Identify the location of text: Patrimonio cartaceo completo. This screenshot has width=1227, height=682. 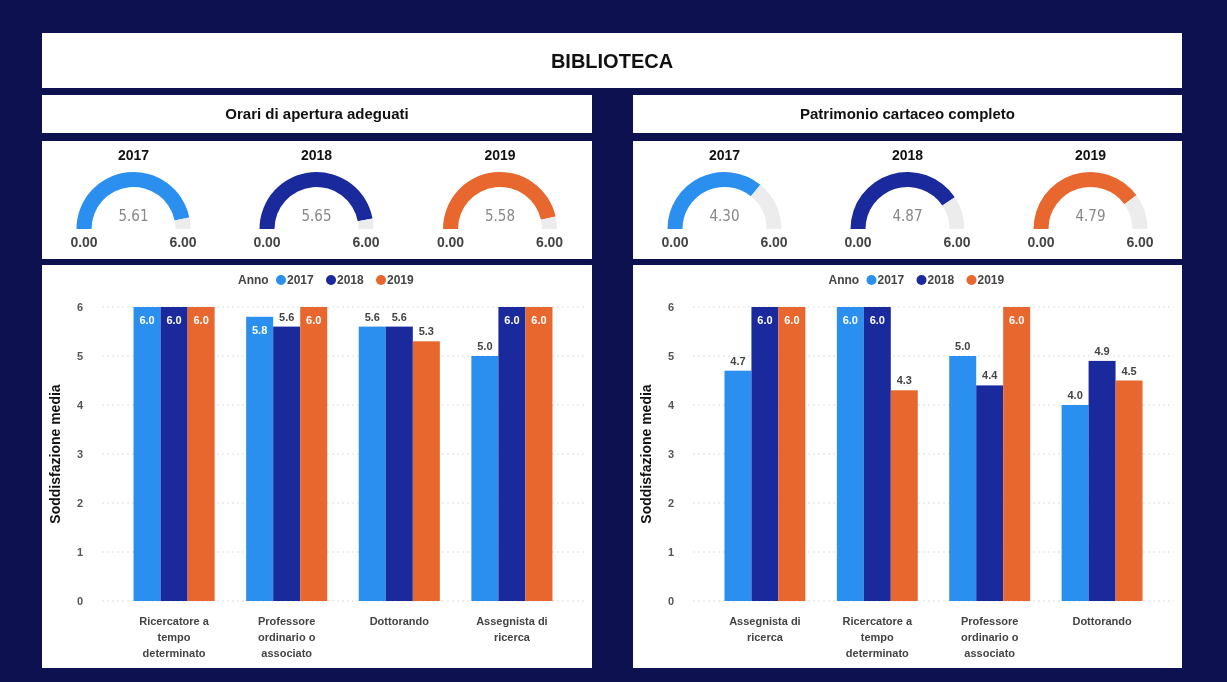
(907, 114).